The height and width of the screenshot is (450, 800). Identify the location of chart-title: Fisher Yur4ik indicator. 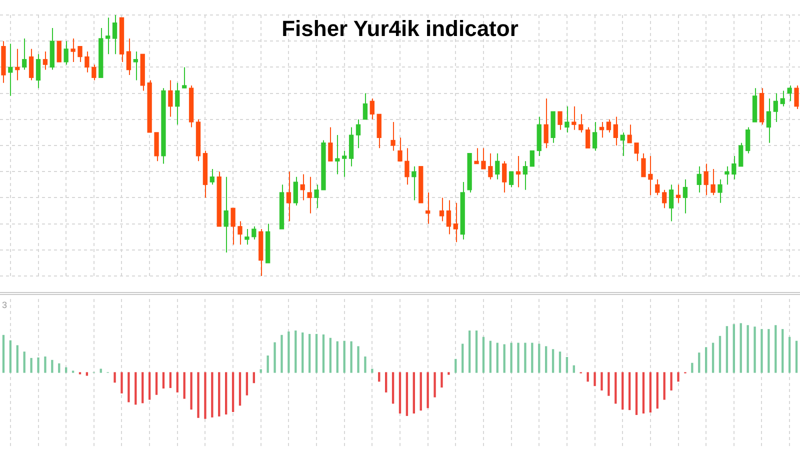
(400, 29).